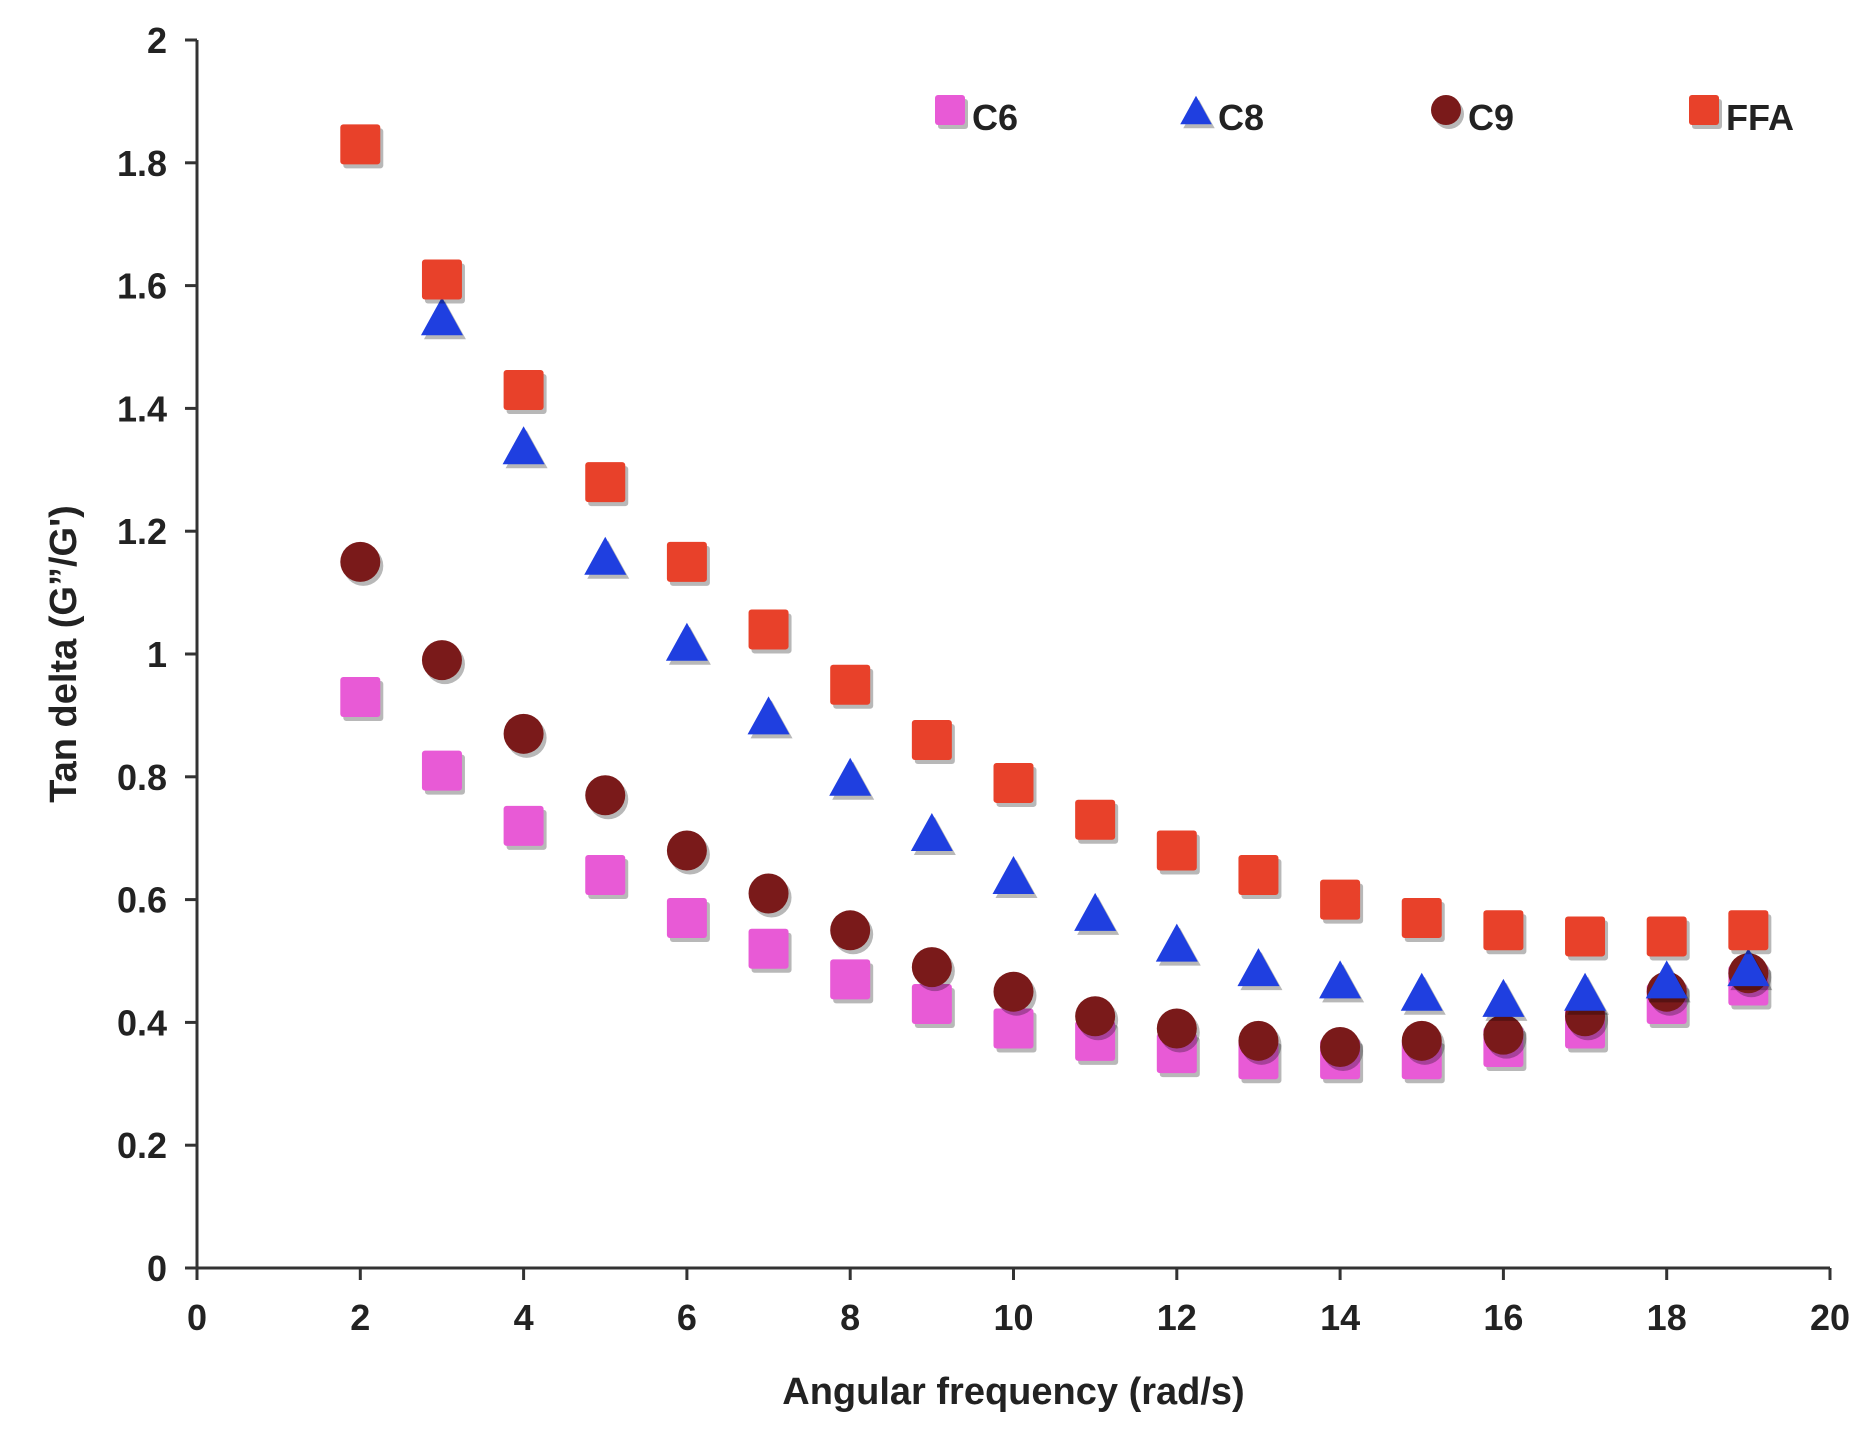 This screenshot has width=1866, height=1446. What do you see at coordinates (950, 110) in the screenshot?
I see `legend-marker-c6` at bounding box center [950, 110].